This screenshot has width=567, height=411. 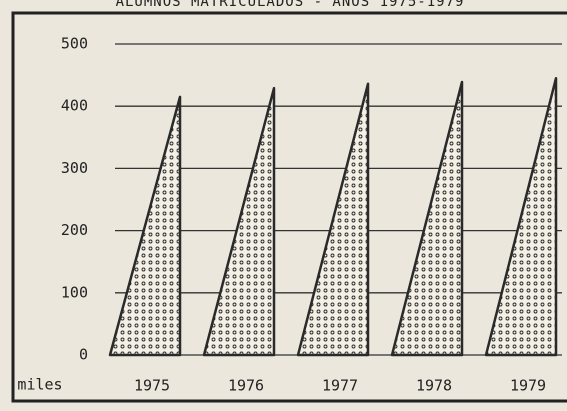 I want to click on x-tick-label: 1977, so click(x=340, y=386).